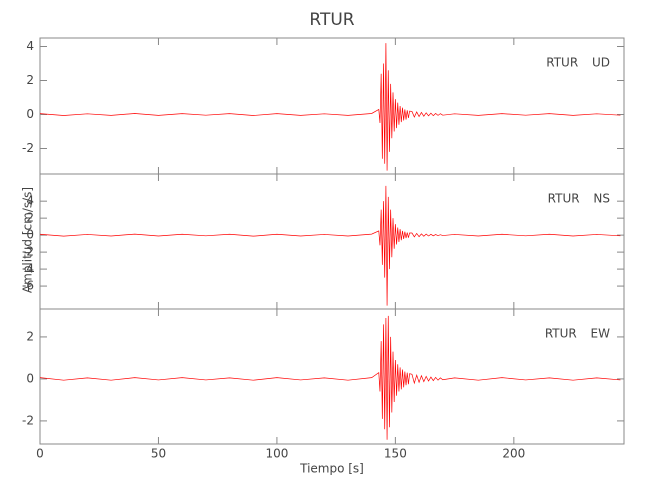 Image resolution: width=650 pixels, height=500 pixels. I want to click on x-tick-label: 200, so click(513, 454).